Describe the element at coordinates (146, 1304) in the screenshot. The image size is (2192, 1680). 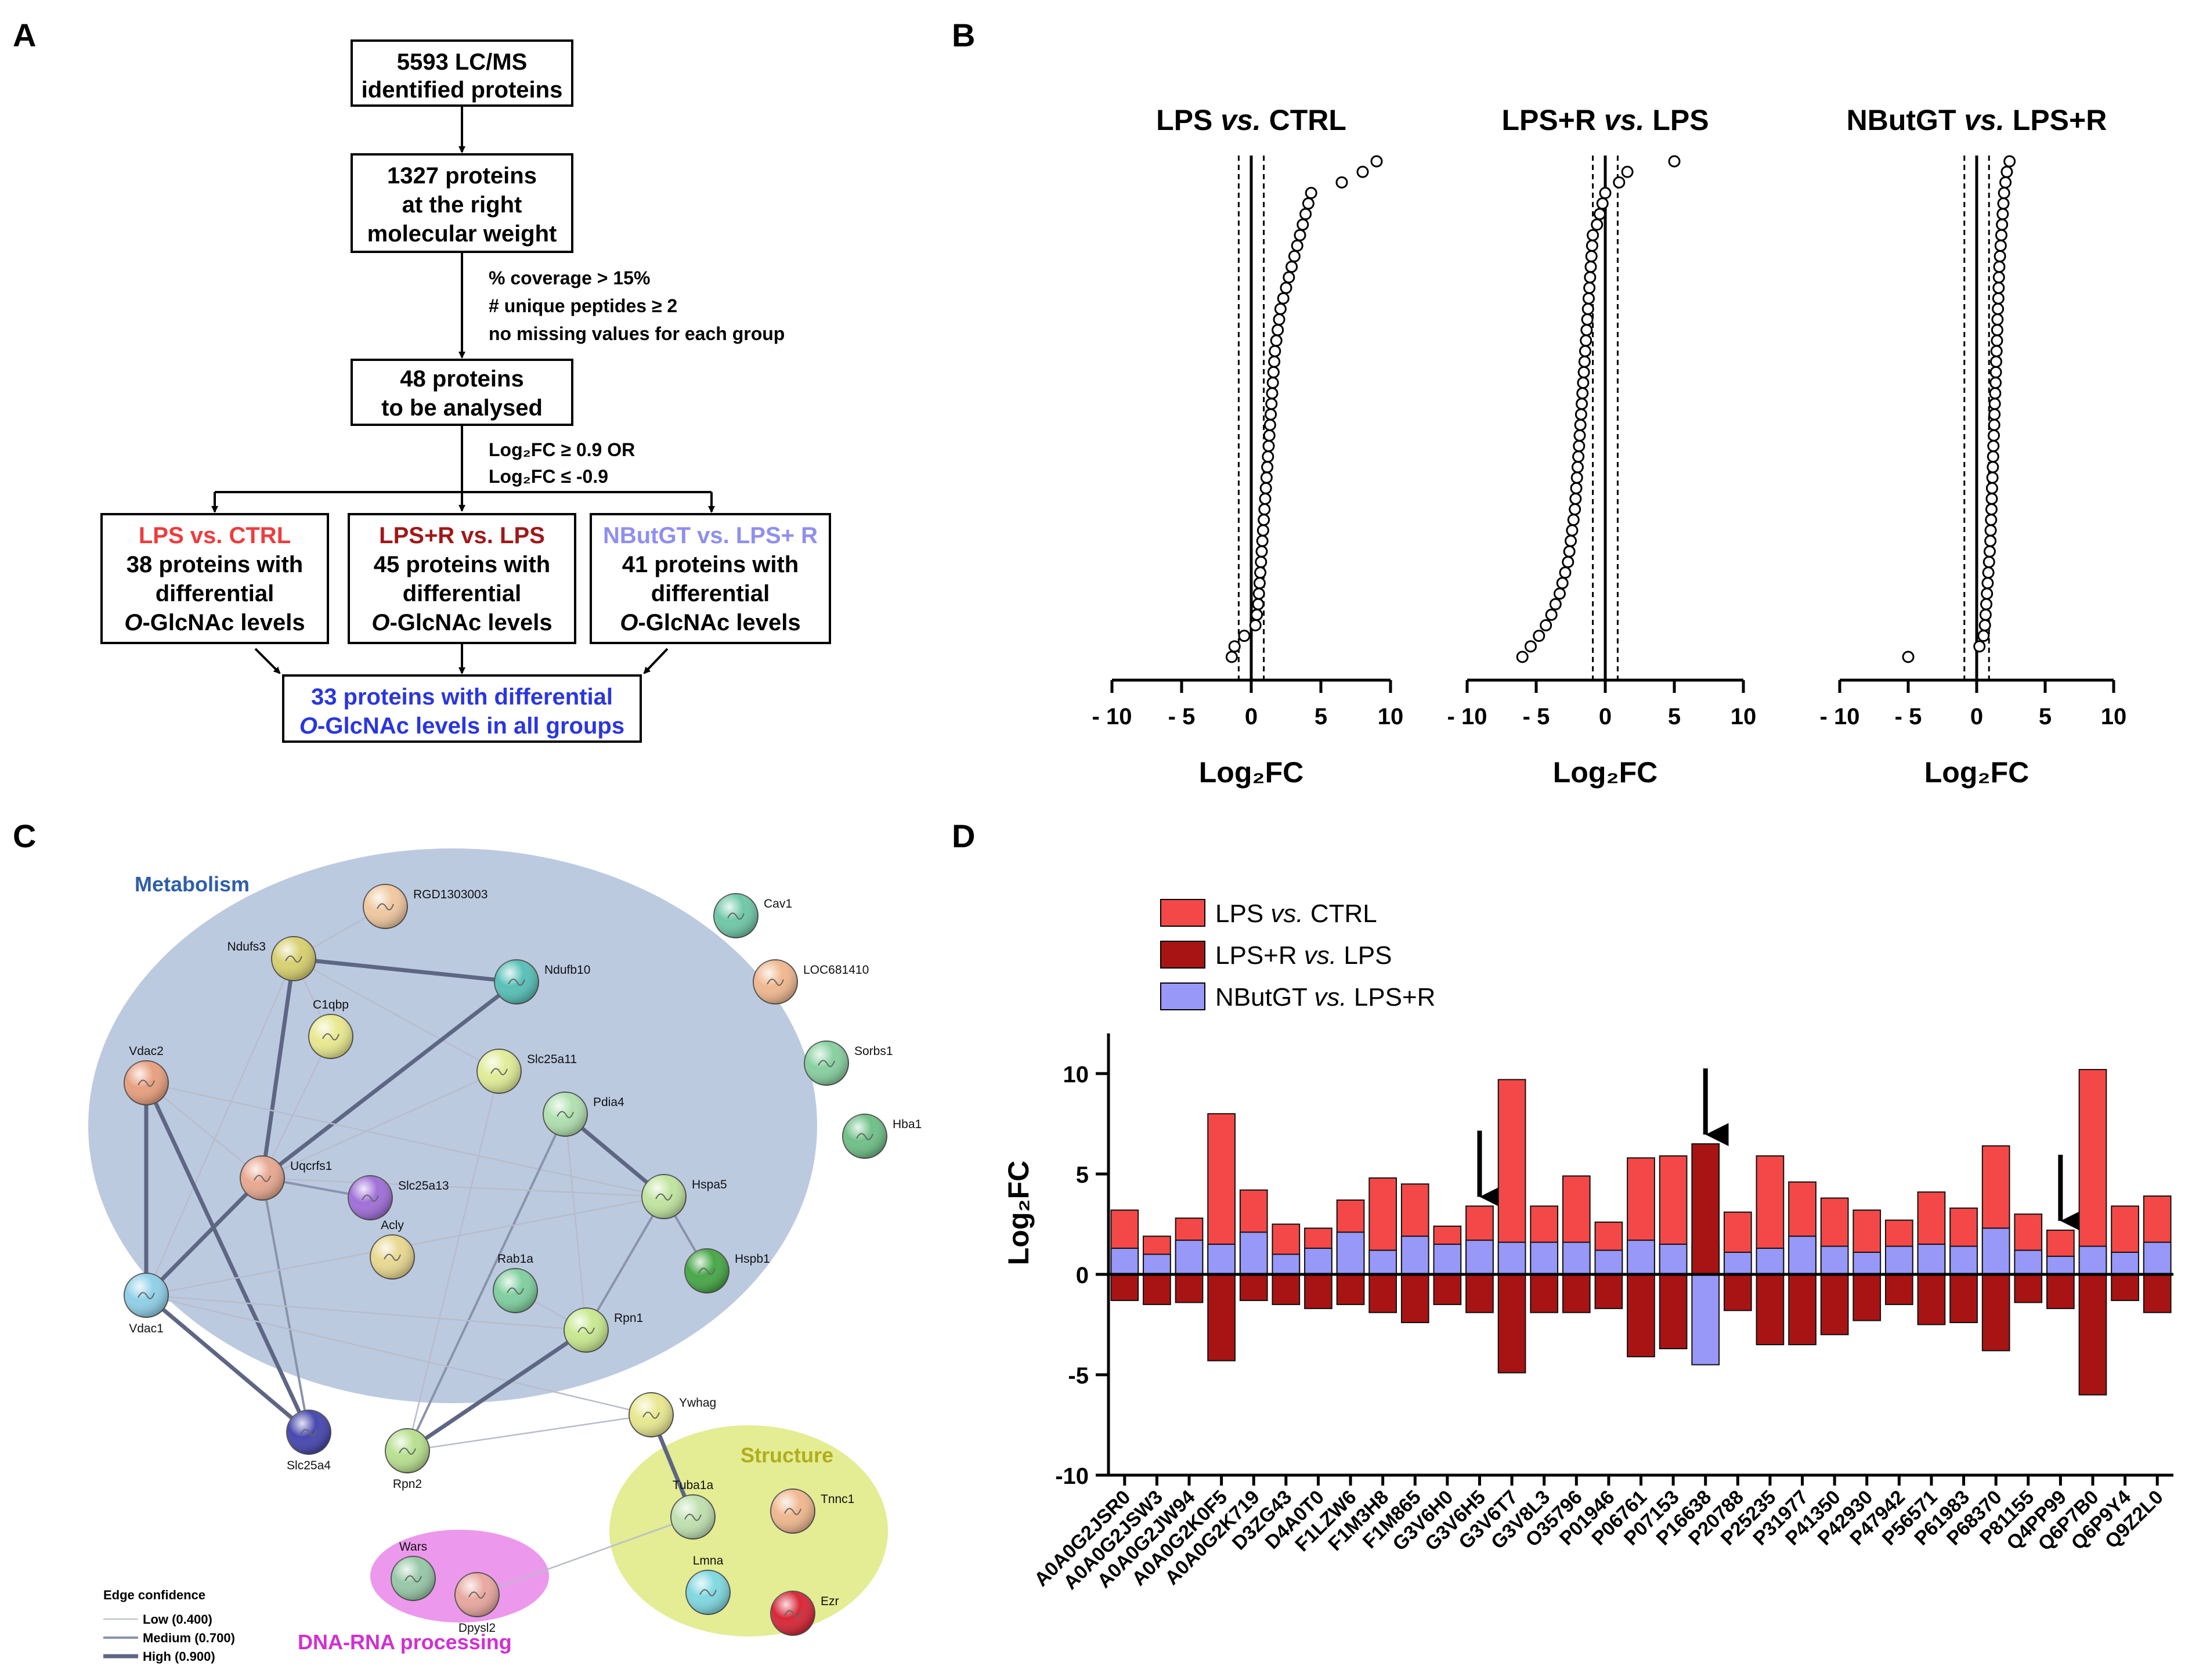
I see `node-vdac1: Vdac1` at that location.